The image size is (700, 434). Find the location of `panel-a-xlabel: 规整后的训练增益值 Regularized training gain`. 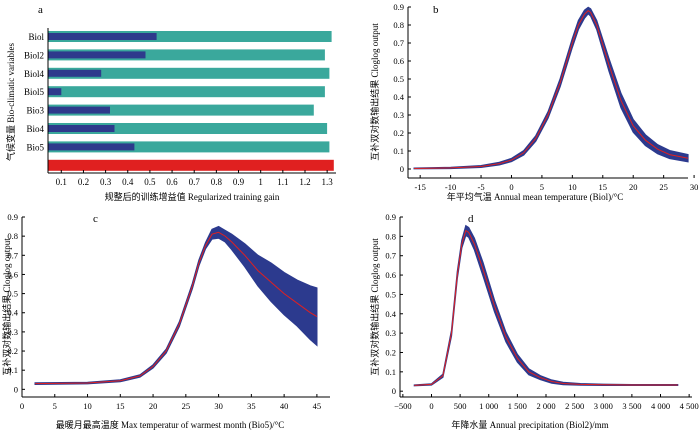

panel-a-xlabel: 规整后的训练增益值 Regularized training gain is located at coordinates (192, 196).